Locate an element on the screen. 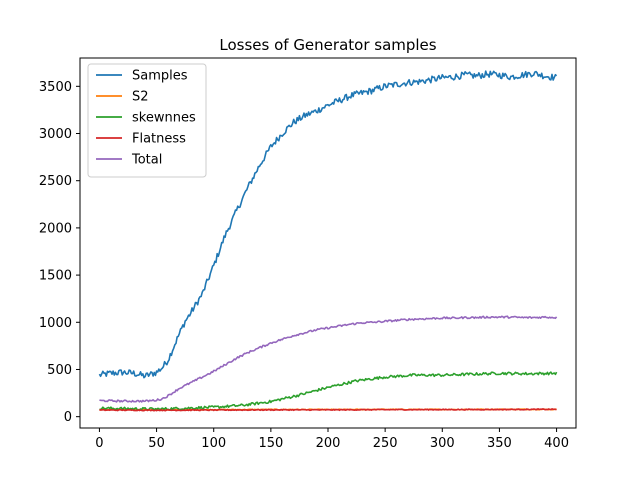 The height and width of the screenshot is (480, 640). y-tick-label: 0 is located at coordinates (68, 417).